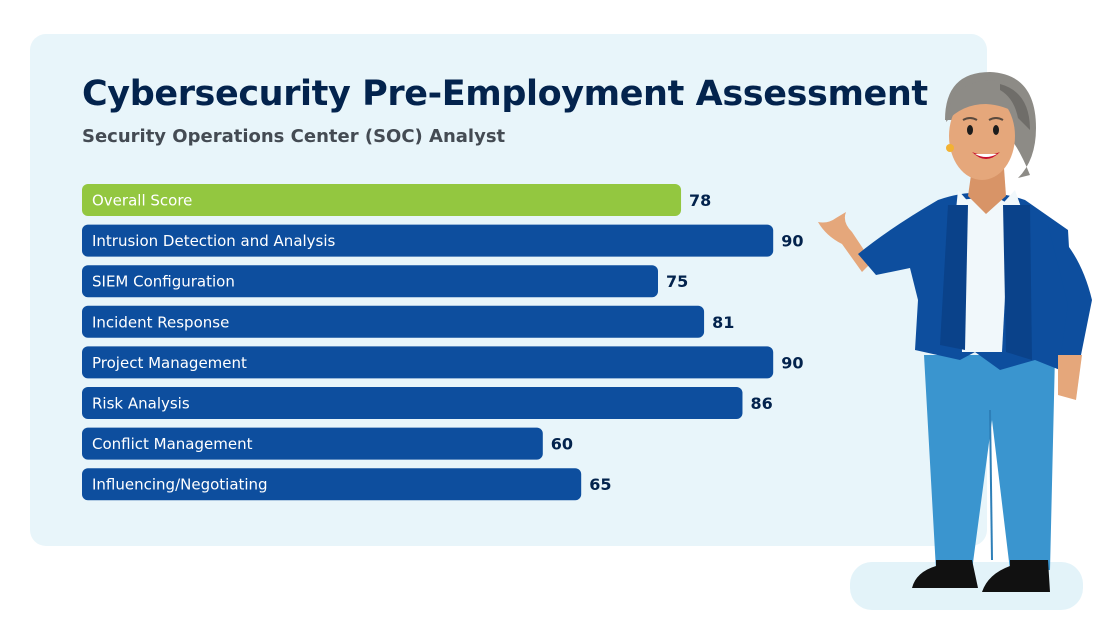  Describe the element at coordinates (505, 94) in the screenshot. I see `chart-title: Cybersecurity Pre-Employment Assessment` at that location.